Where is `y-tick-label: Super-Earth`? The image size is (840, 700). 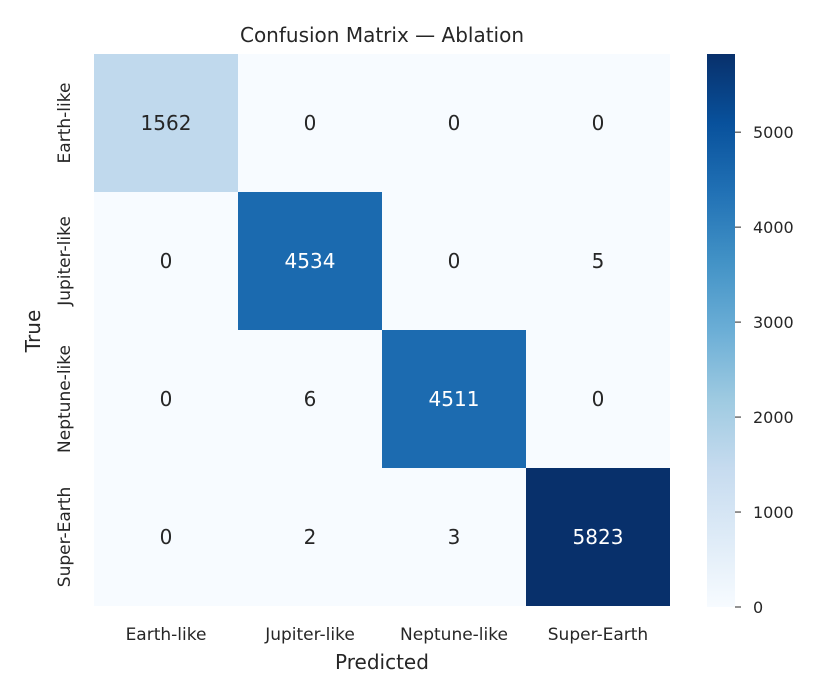 y-tick-label: Super-Earth is located at coordinates (65, 537).